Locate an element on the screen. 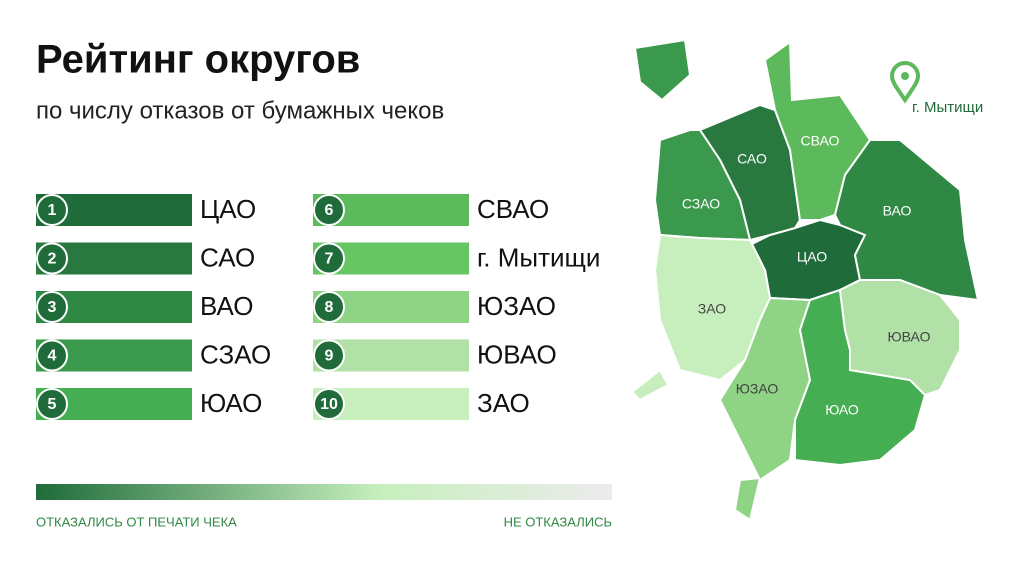 The height and width of the screenshot is (575, 1024). ranking-item: 8 ЮЗАО is located at coordinates (434, 307).